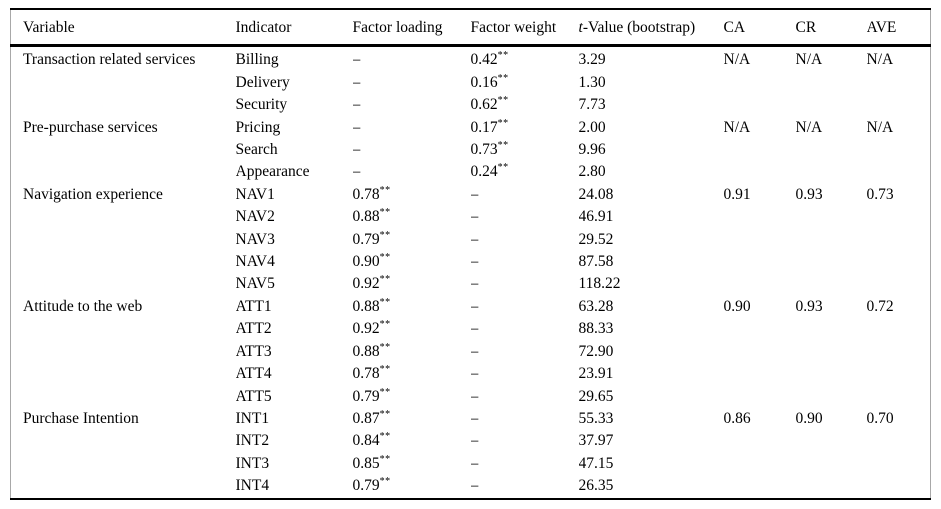  I want to click on factor-weight-cell: 0.24**, so click(489, 171).